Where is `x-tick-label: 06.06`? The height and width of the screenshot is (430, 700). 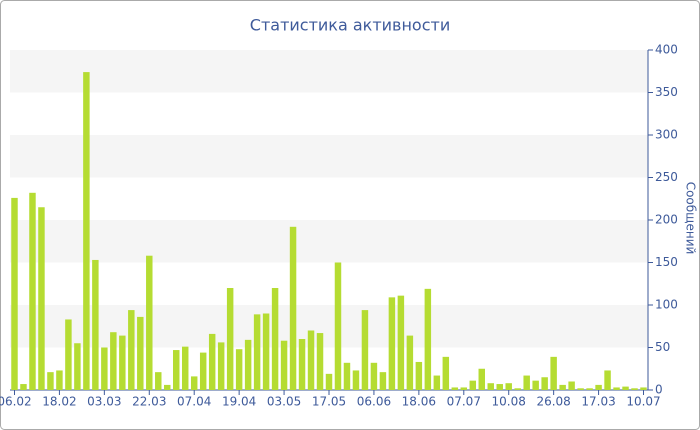
x-tick-label: 06.06 is located at coordinates (374, 402).